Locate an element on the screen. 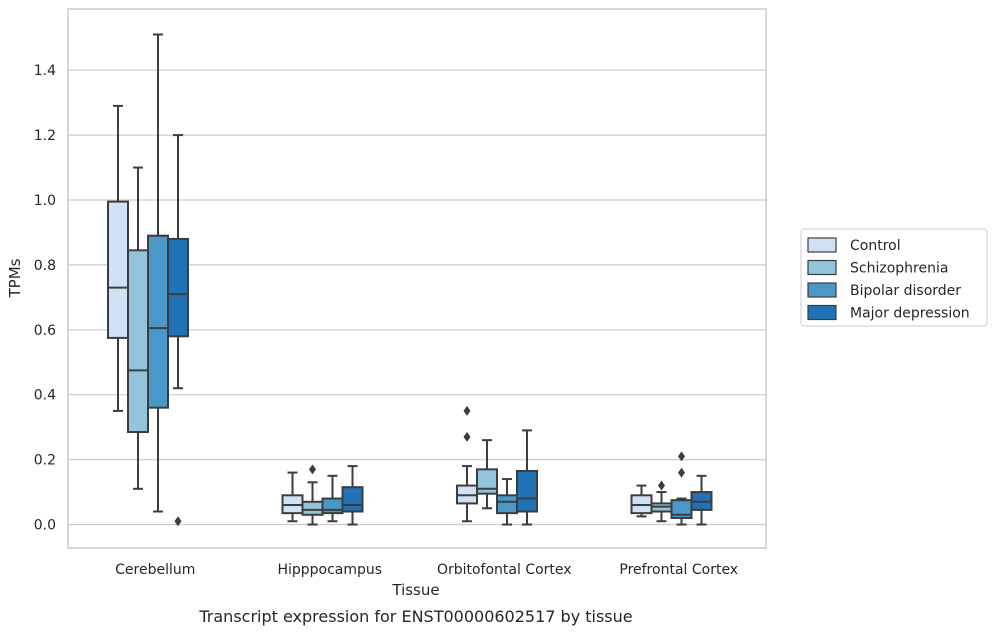  legend-label: Control is located at coordinates (875, 246).